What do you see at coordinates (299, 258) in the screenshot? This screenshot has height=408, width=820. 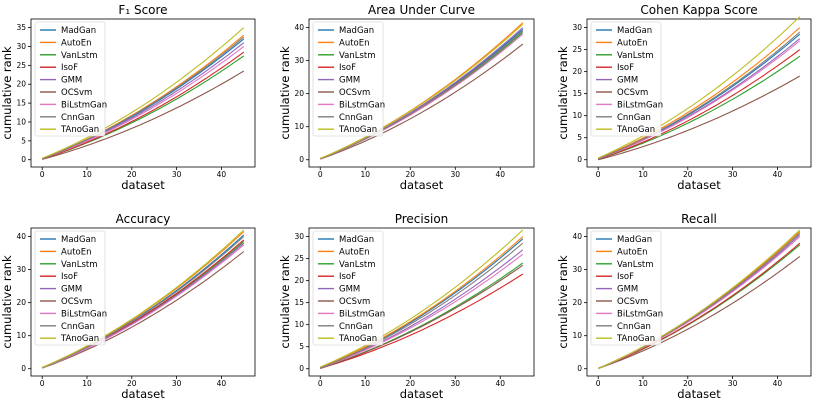 I see `y-tick-label: 25` at bounding box center [299, 258].